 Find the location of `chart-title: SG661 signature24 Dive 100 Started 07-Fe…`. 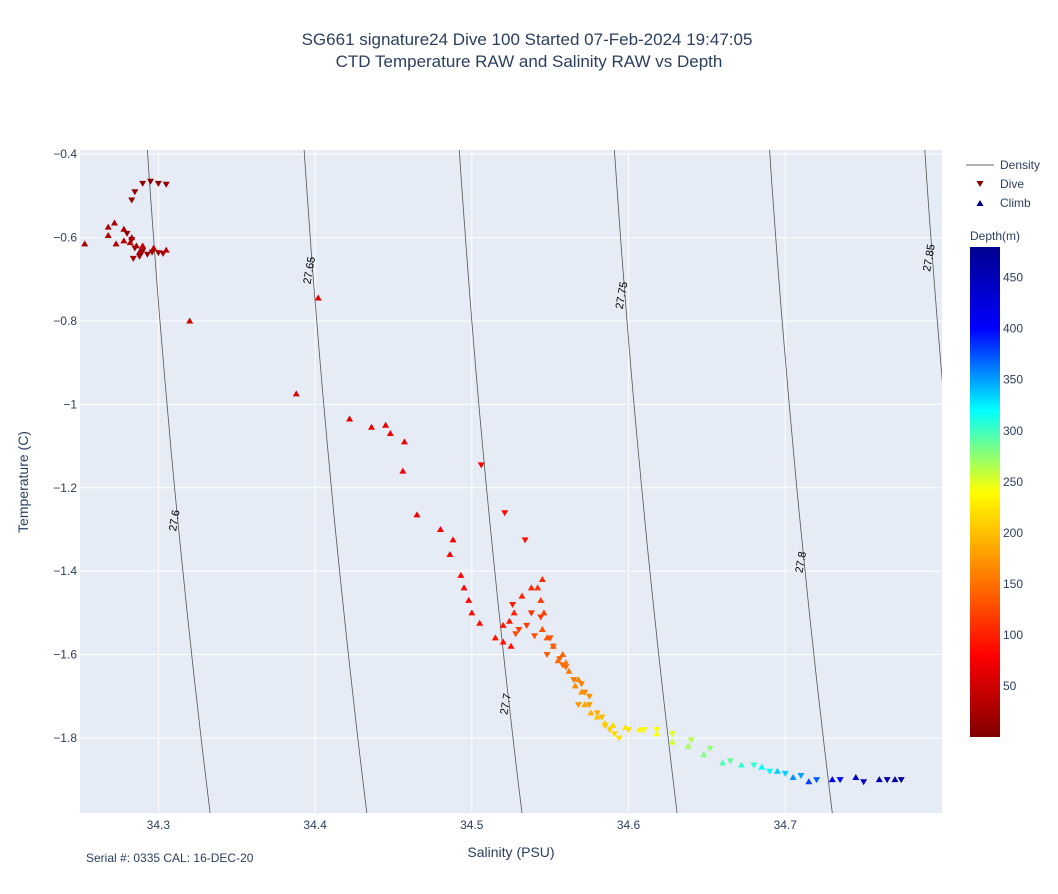

chart-title: SG661 signature24 Dive 100 Started 07-Fe… is located at coordinates (527, 39).